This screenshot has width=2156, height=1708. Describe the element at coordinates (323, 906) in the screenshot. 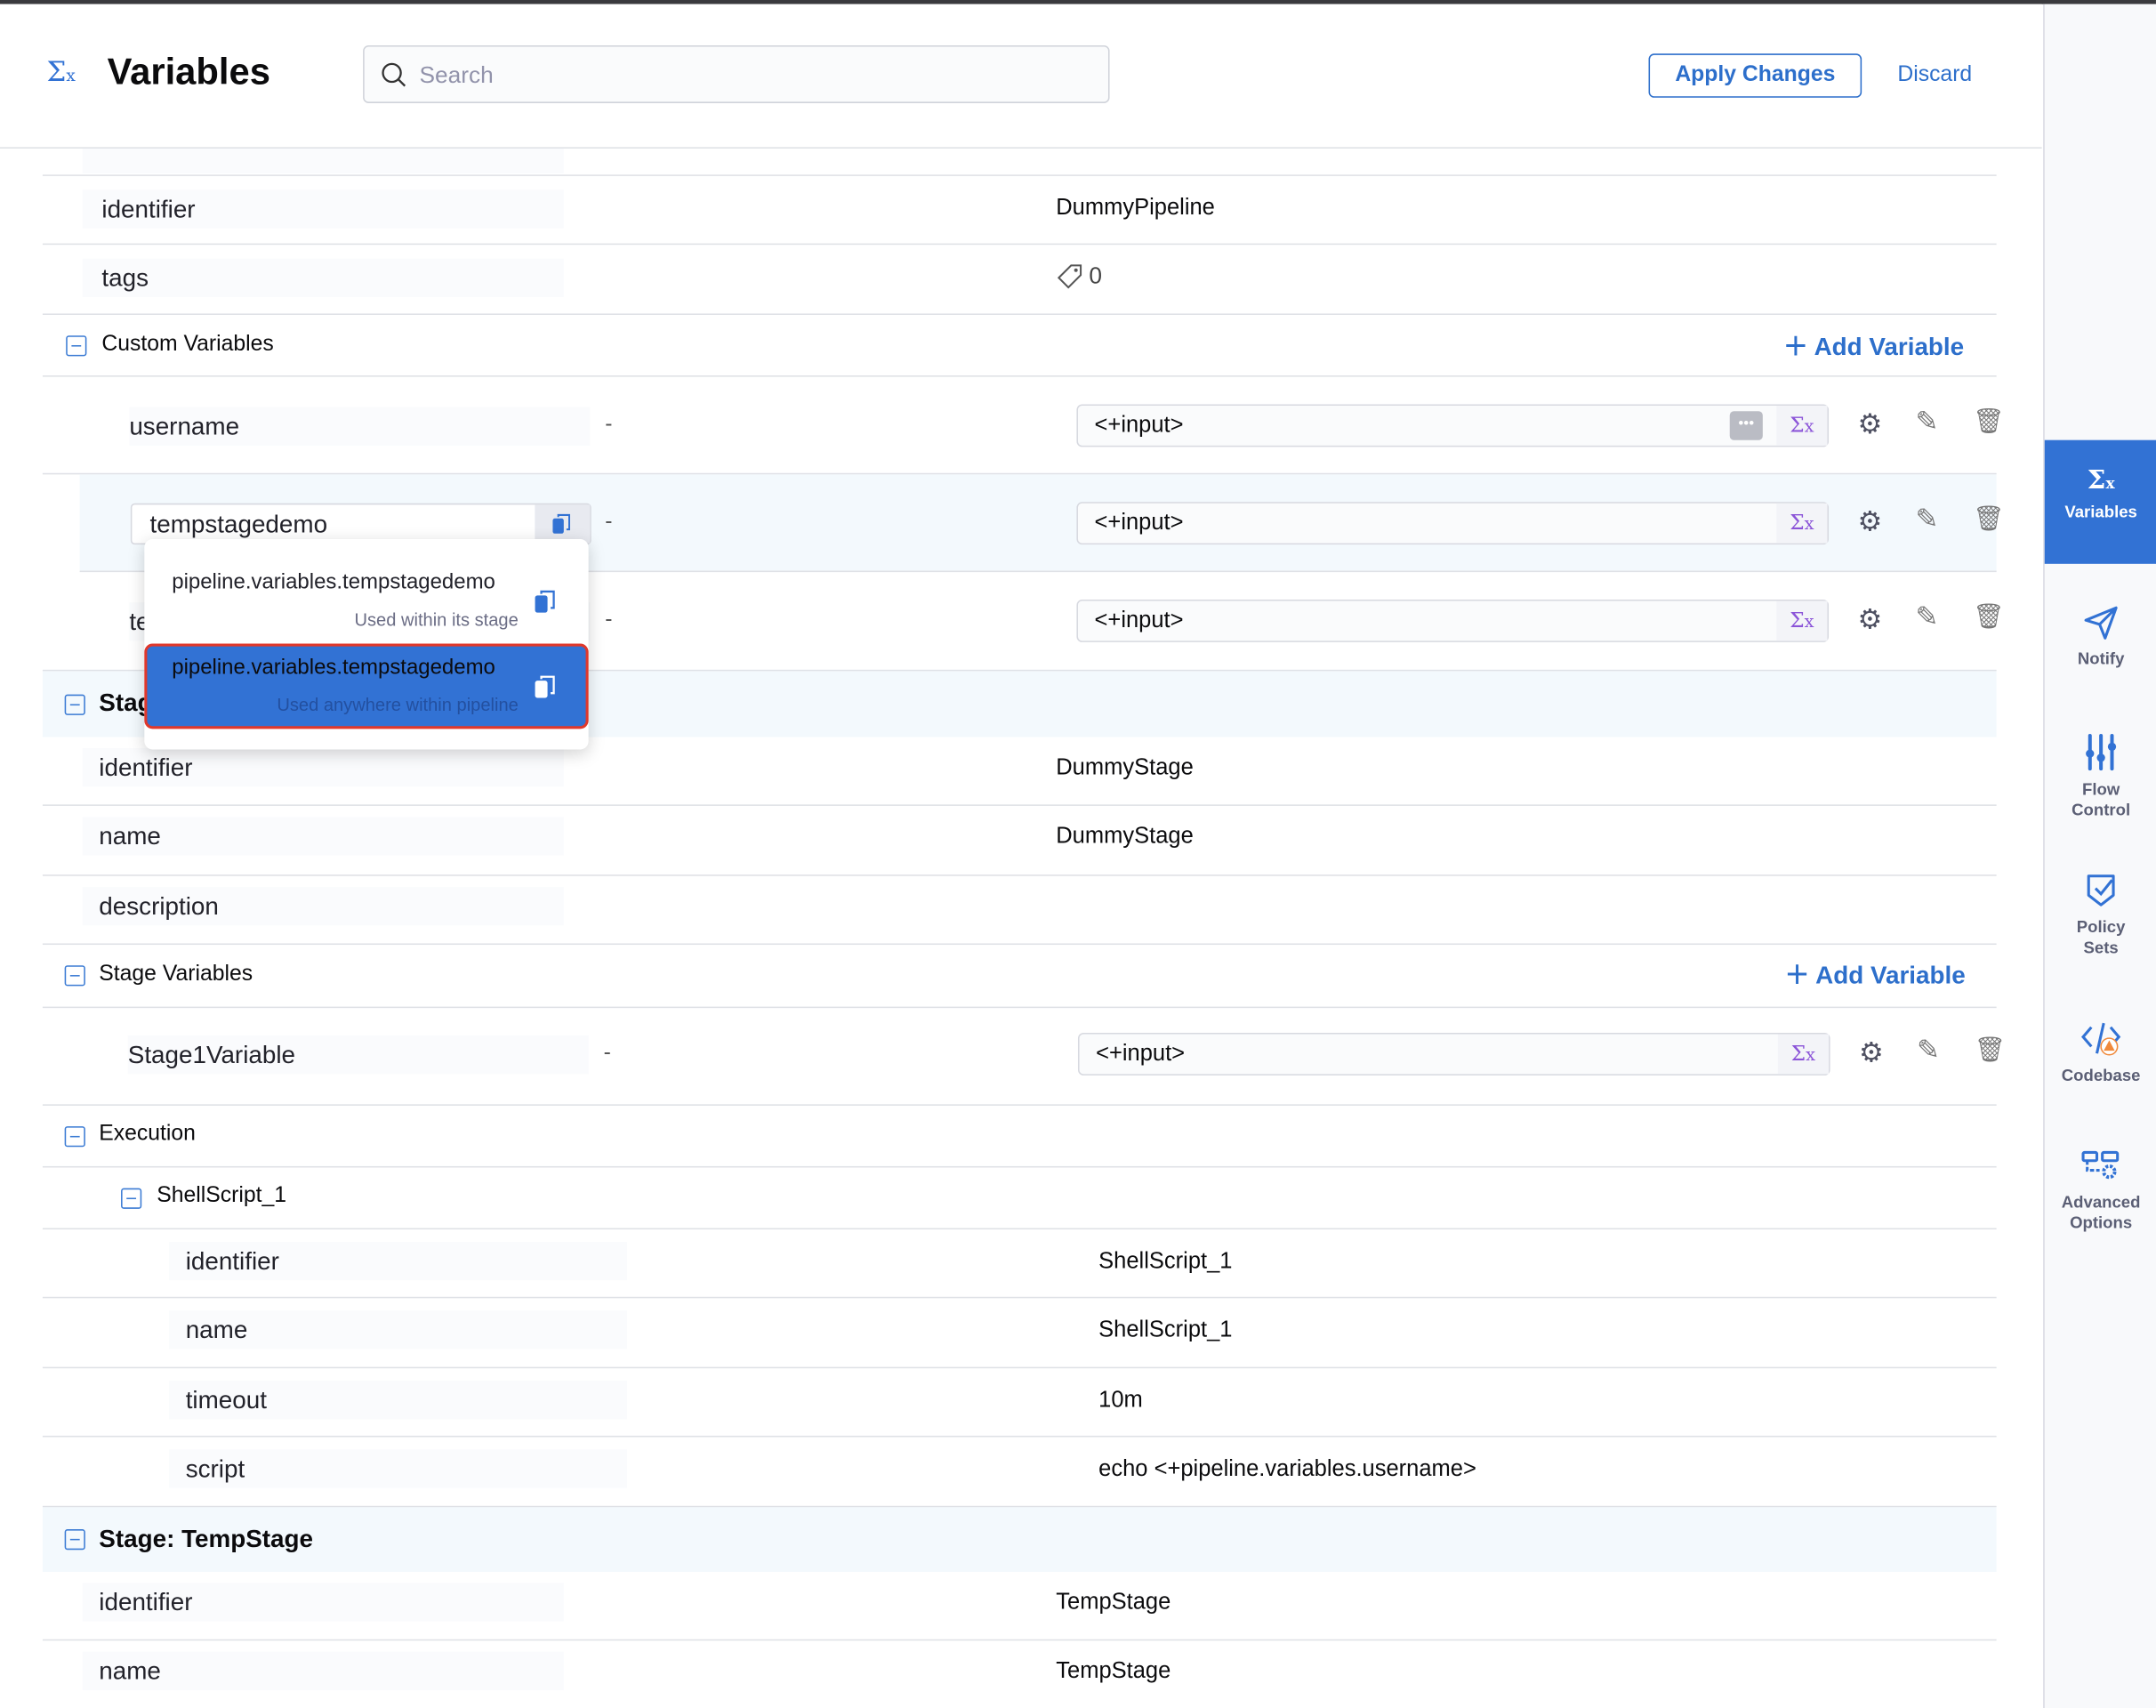

I see `row-label: description` at that location.